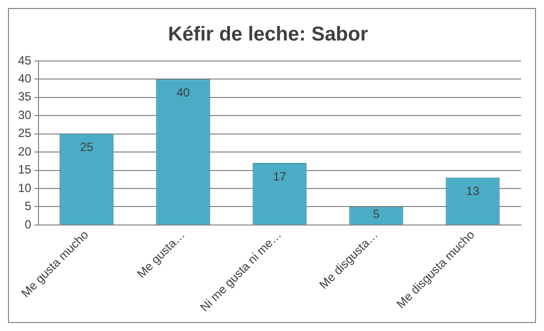 Image resolution: width=544 pixels, height=331 pixels. Describe the element at coordinates (28, 206) in the screenshot. I see `y-tick-label: 5` at that location.